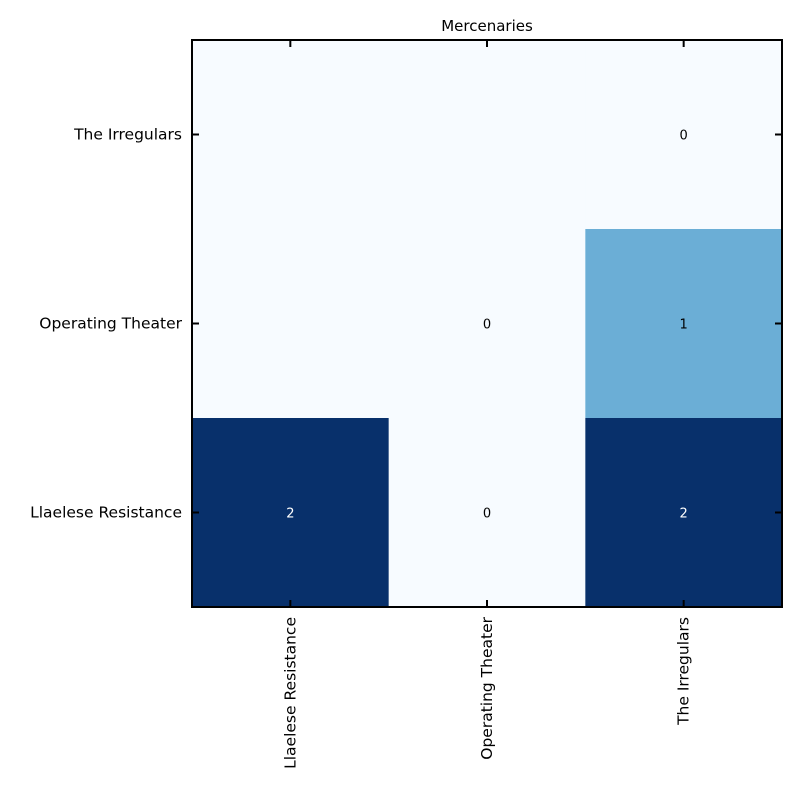  I want to click on y-tick-label: Llaelese Resistance, so click(106, 513).